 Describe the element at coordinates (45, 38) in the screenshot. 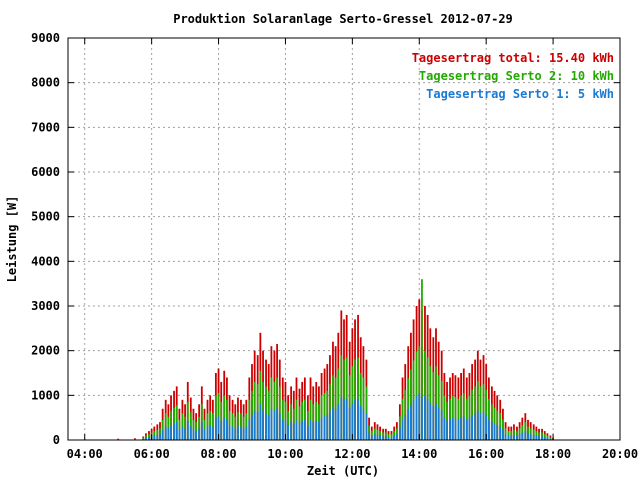

I see `y-tick-label: 9000` at that location.